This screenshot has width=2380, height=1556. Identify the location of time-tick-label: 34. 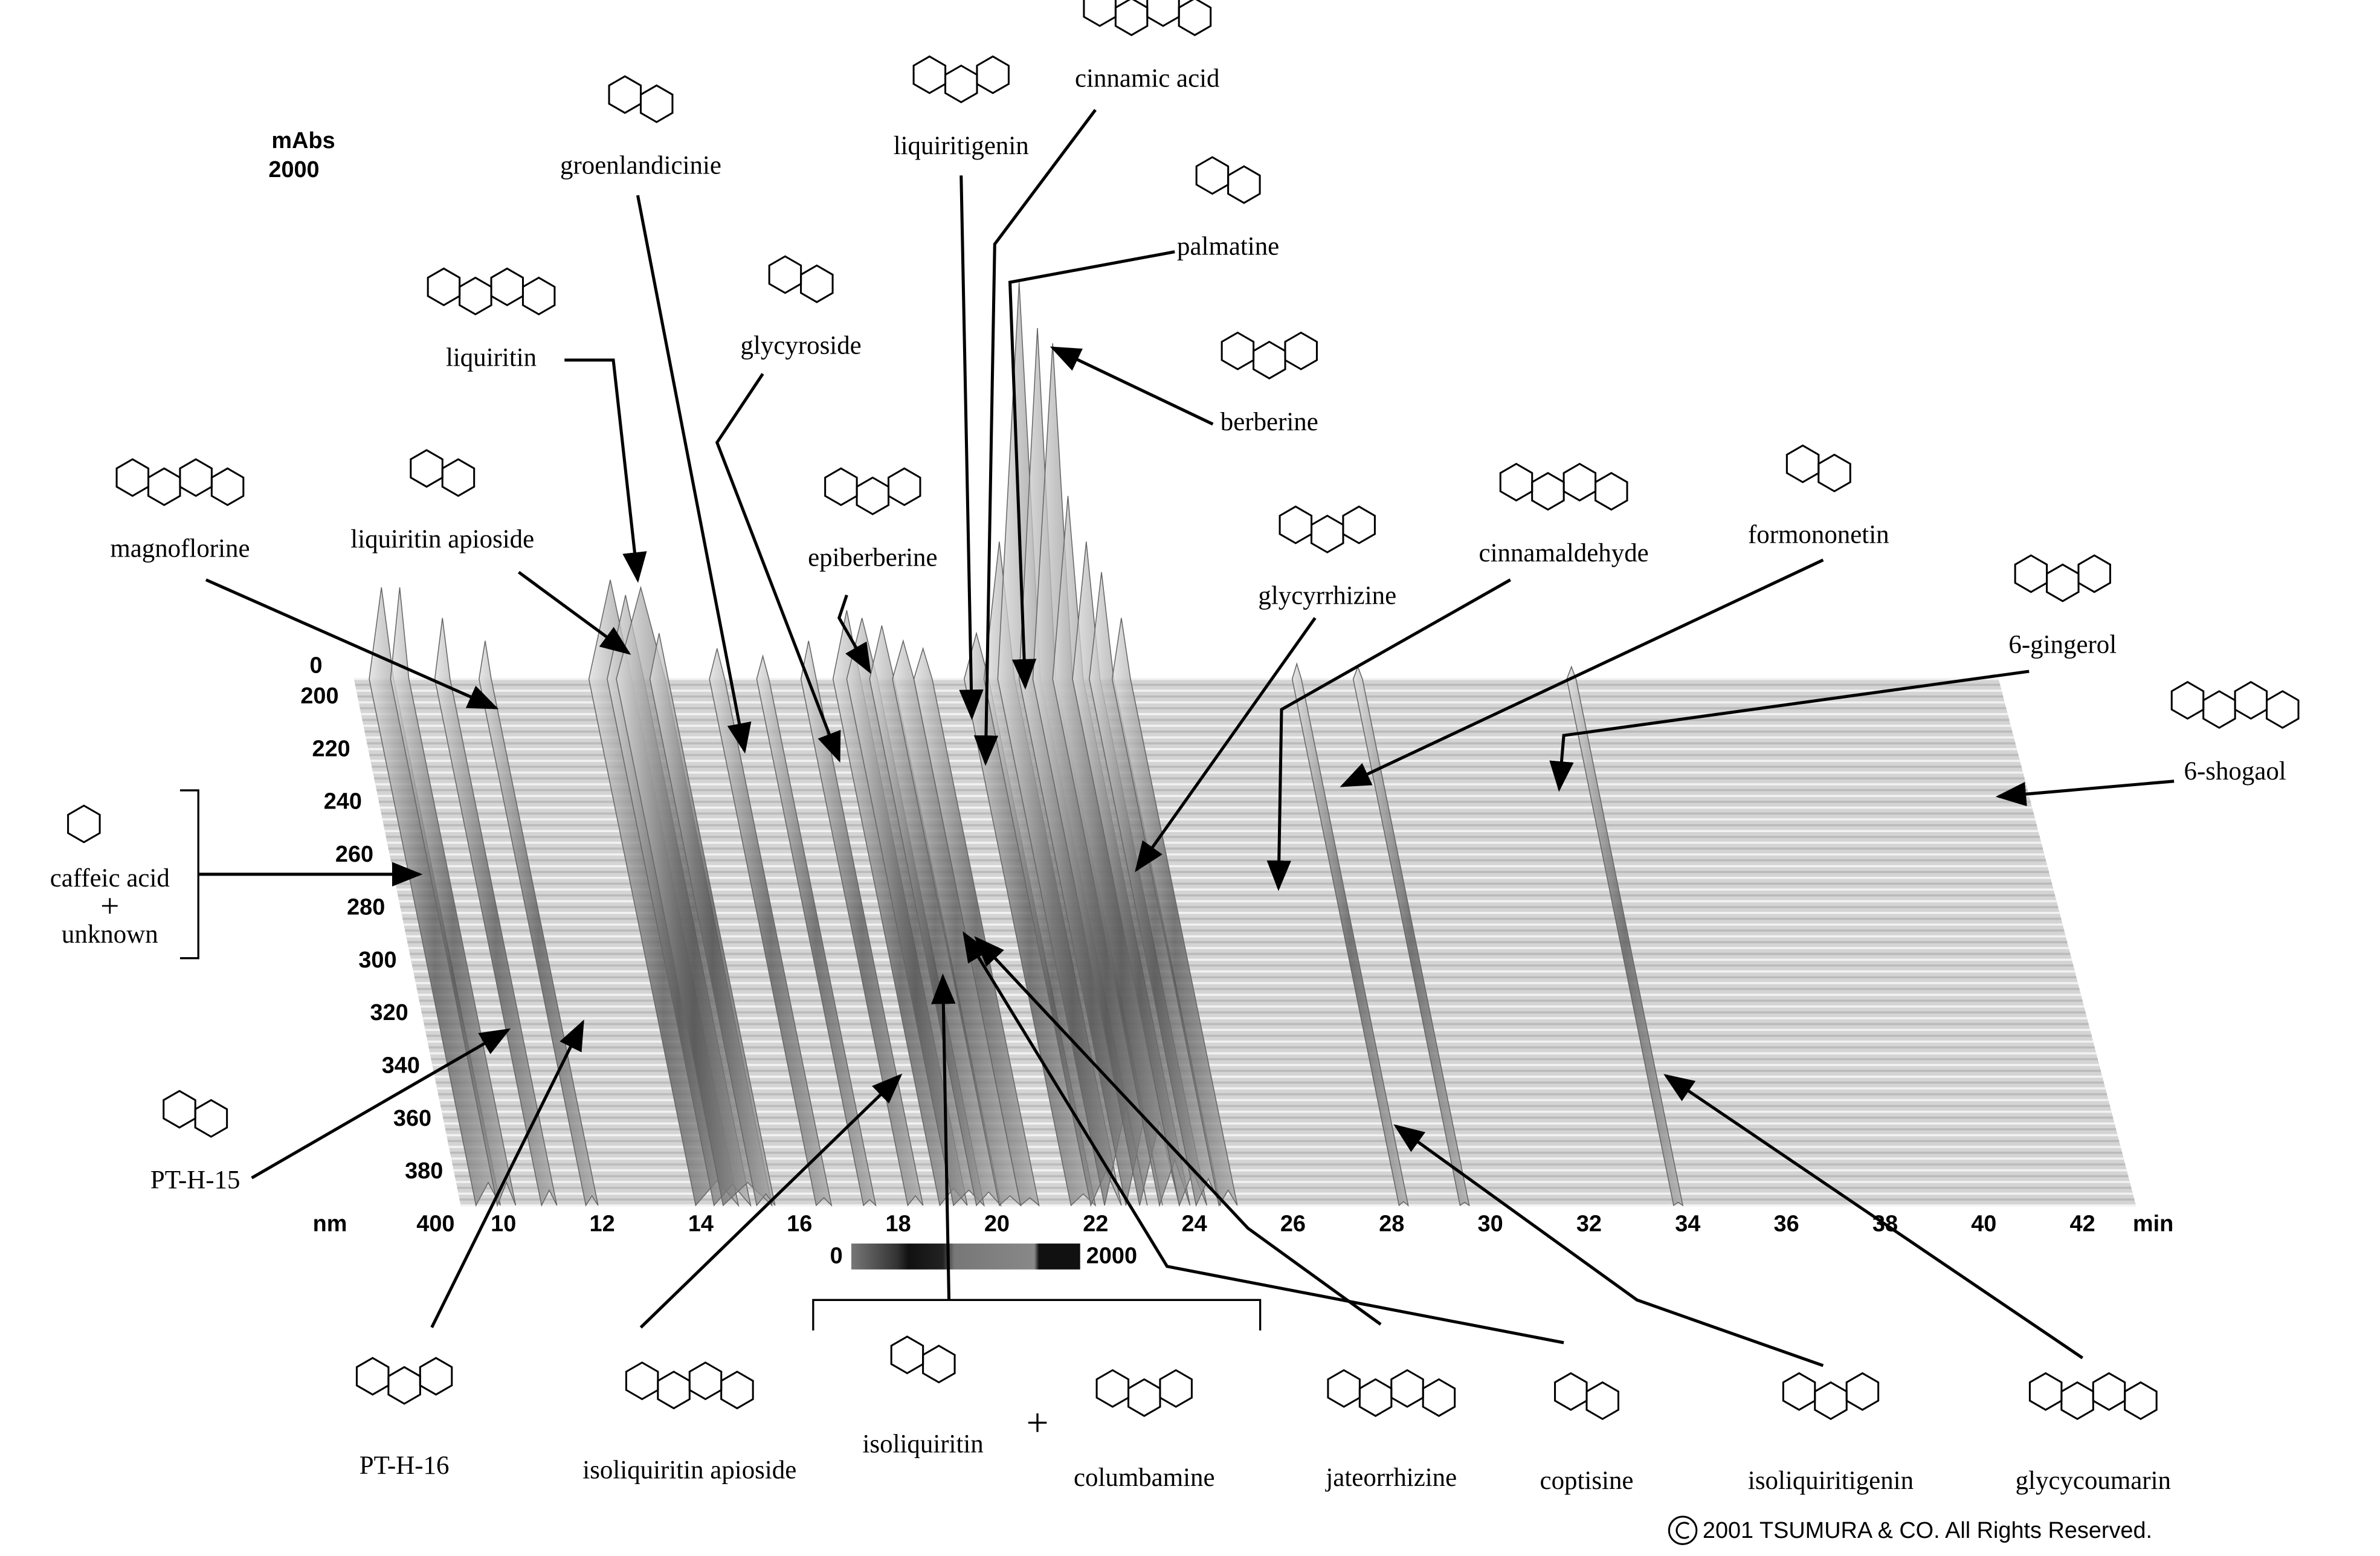
(1687, 1224).